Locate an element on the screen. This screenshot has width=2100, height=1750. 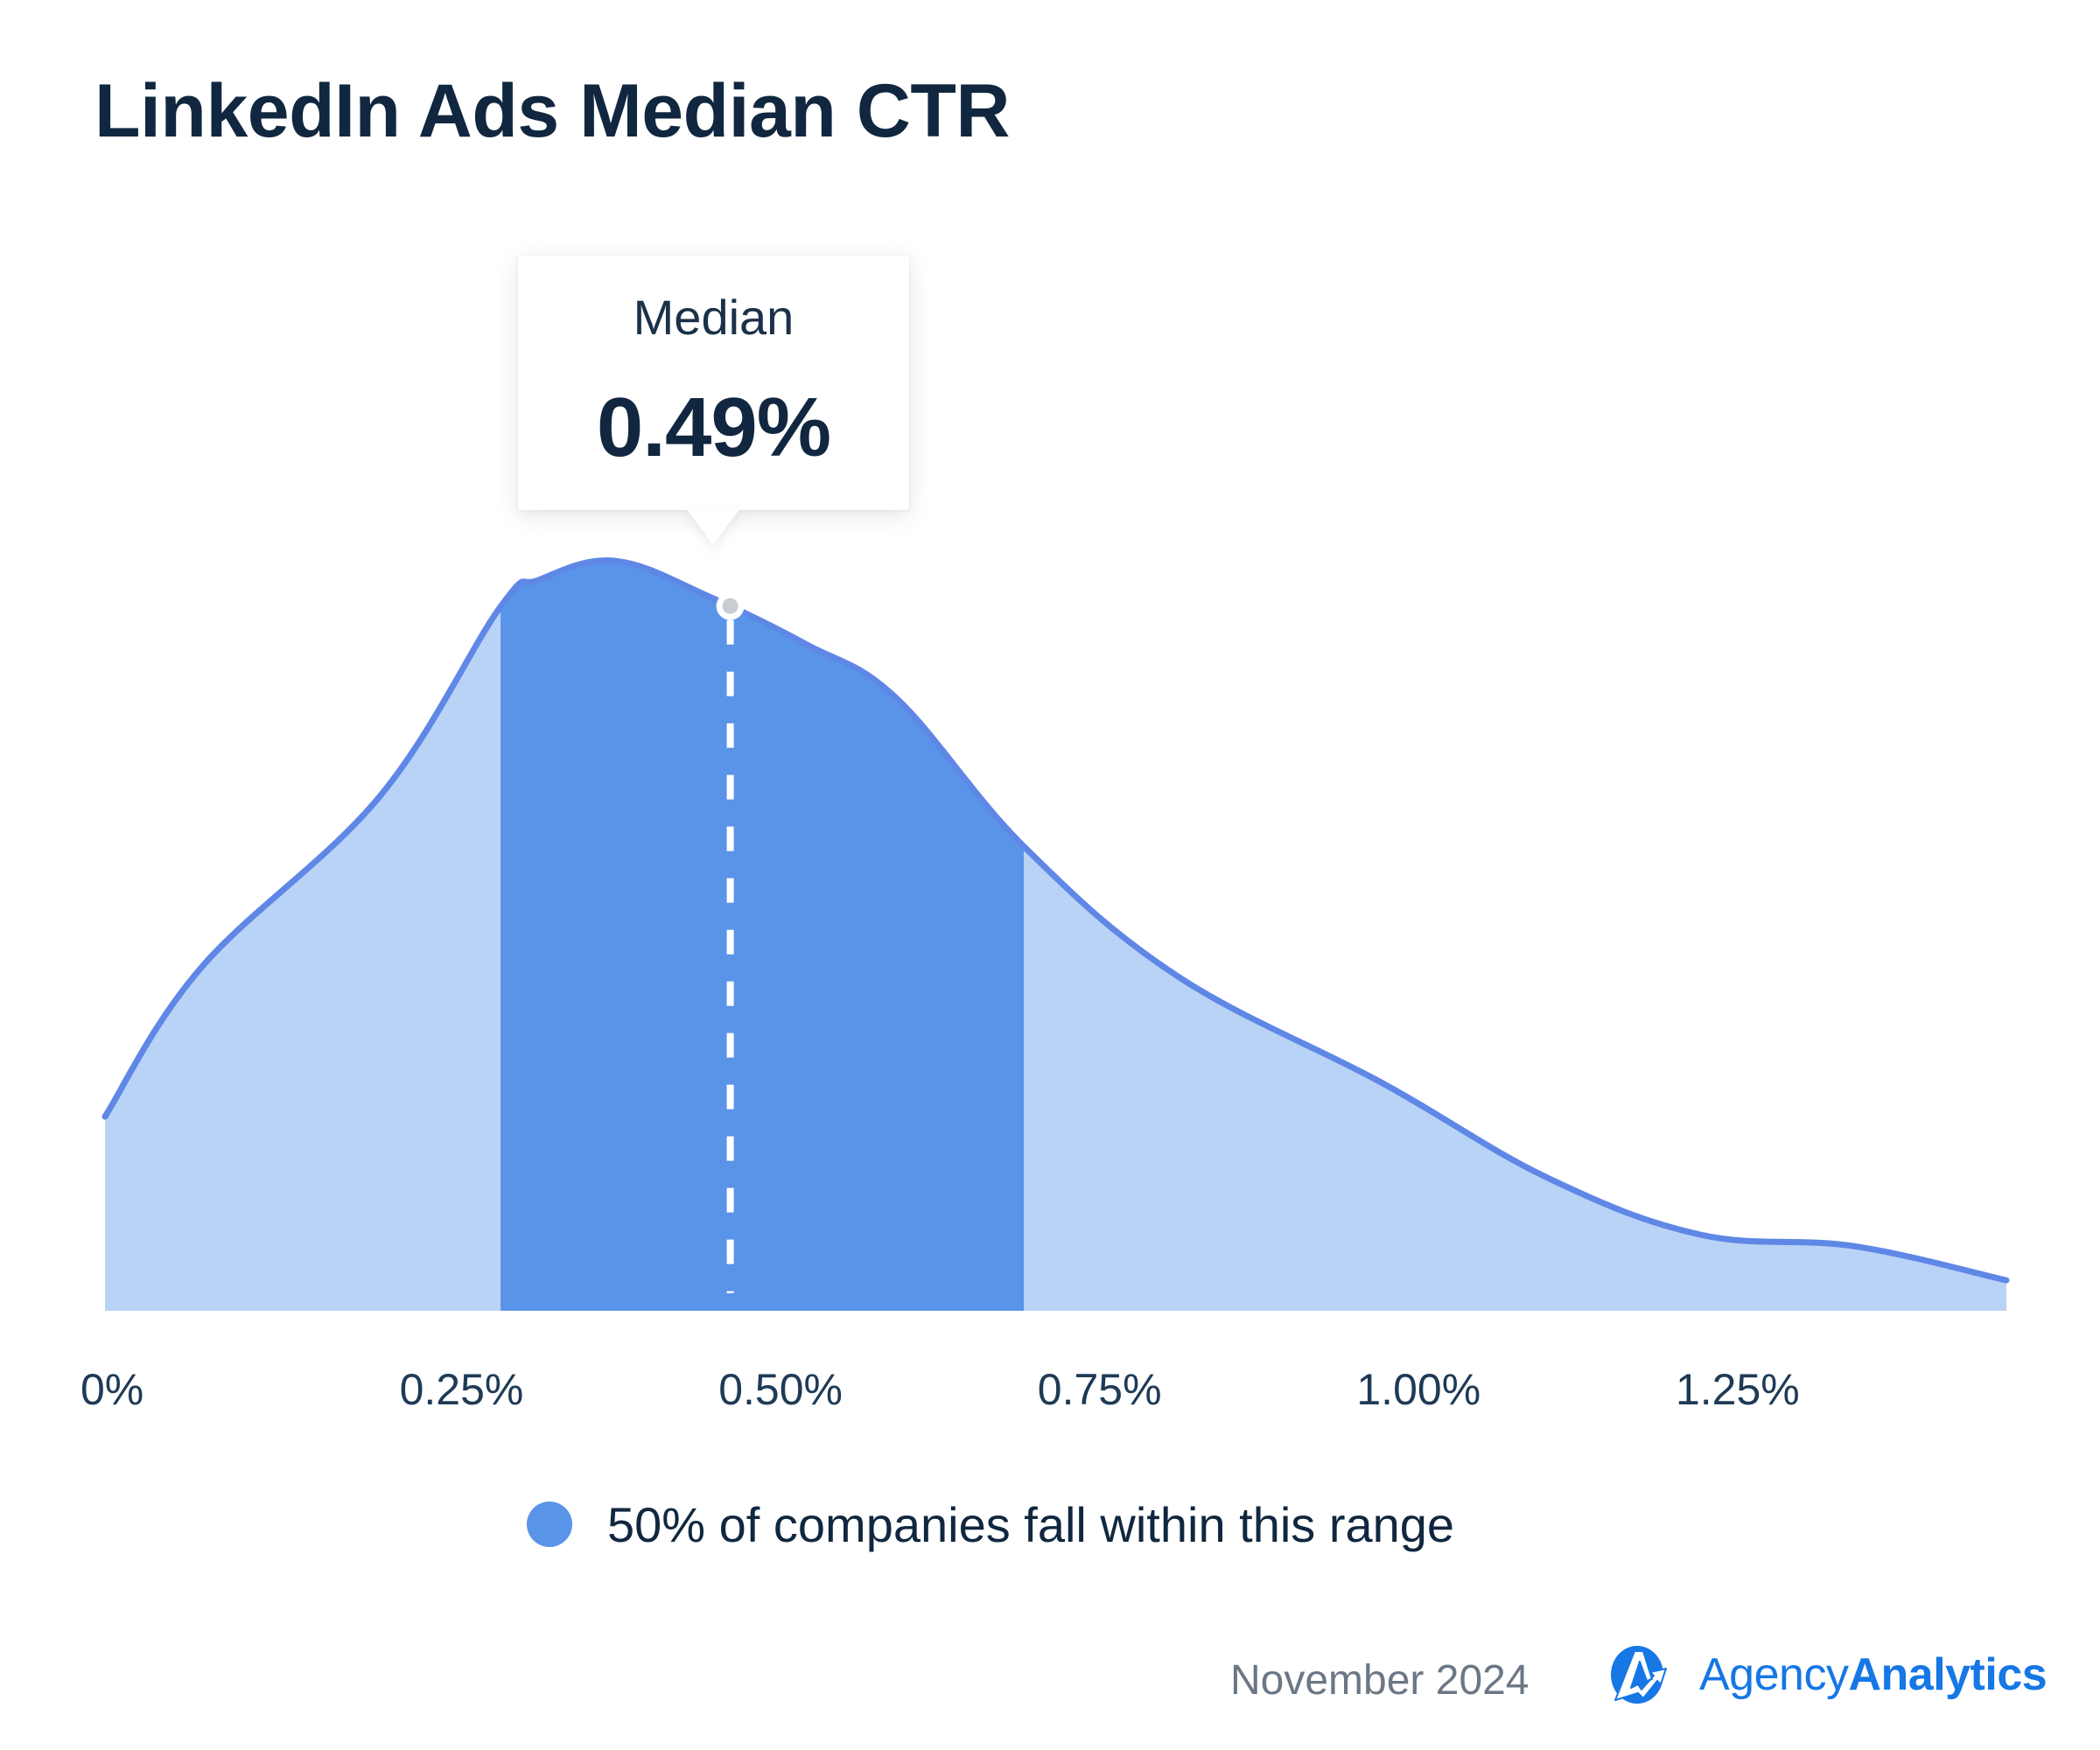
brand-name: AgencyAnalytics is located at coordinates (1873, 1674).